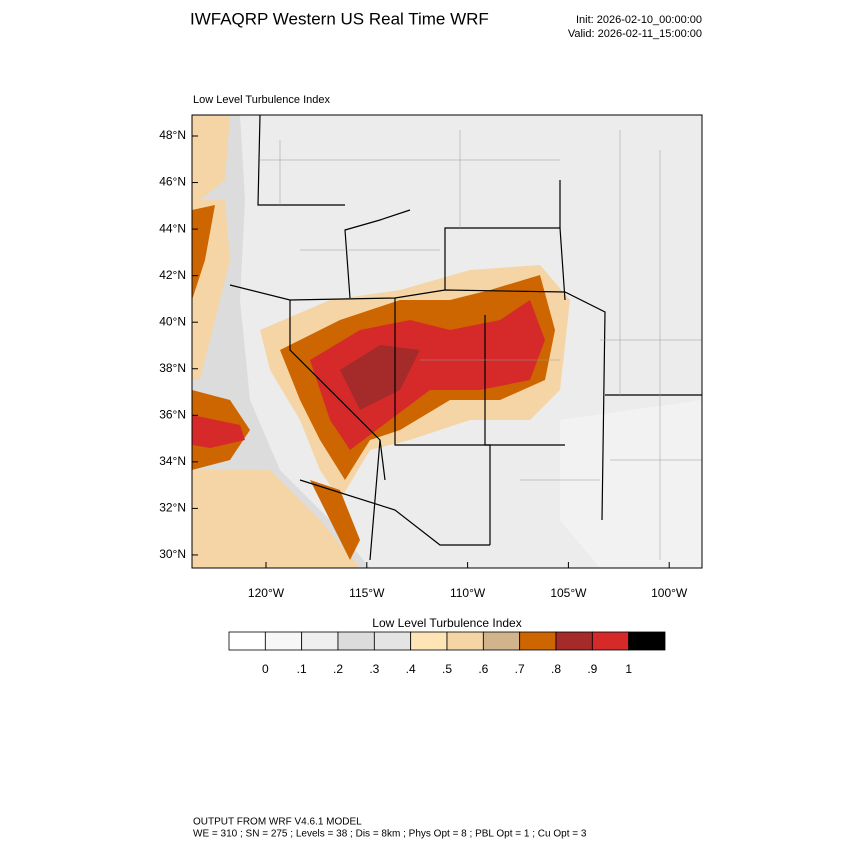 The height and width of the screenshot is (855, 850). Describe the element at coordinates (639, 20) in the screenshot. I see `init-time: Init: 2026-02-10_00:00:00` at that location.